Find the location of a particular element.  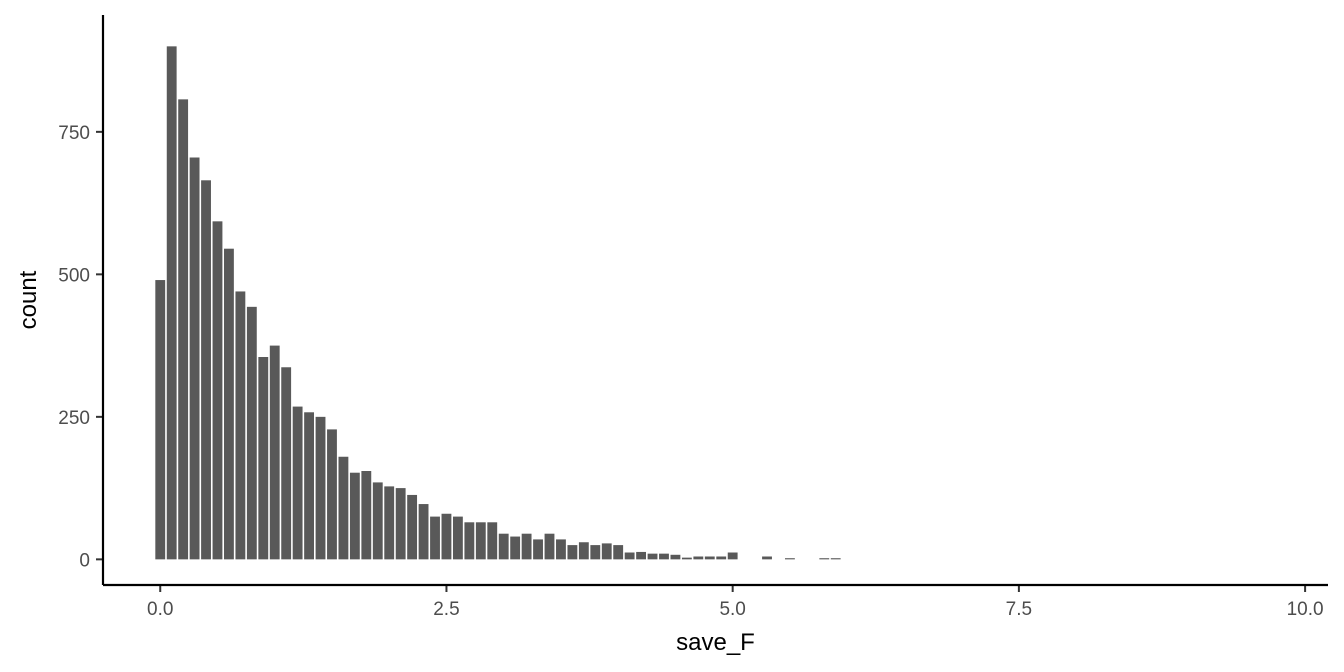

x-axis-ticks: 0.0 2.5 5.0 7.5 10.0 is located at coordinates (735, 602).